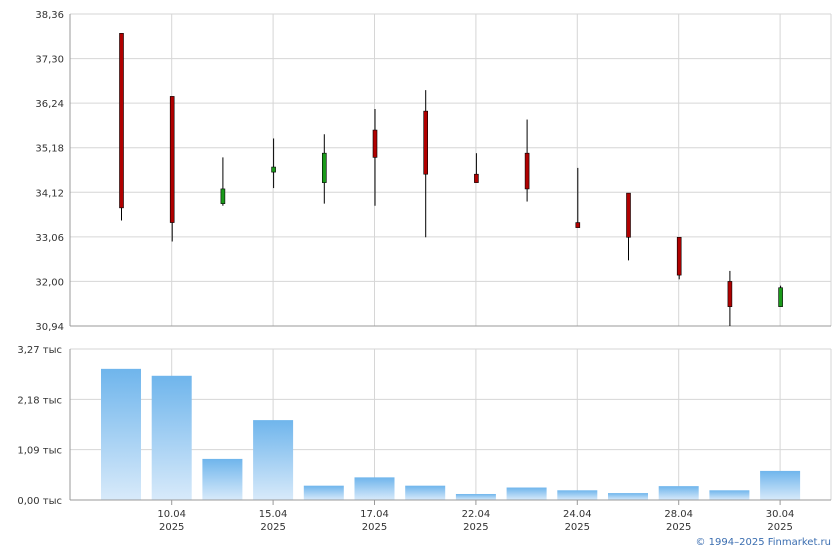  I want to click on x-tick-label-date: 22.04, so click(476, 514).